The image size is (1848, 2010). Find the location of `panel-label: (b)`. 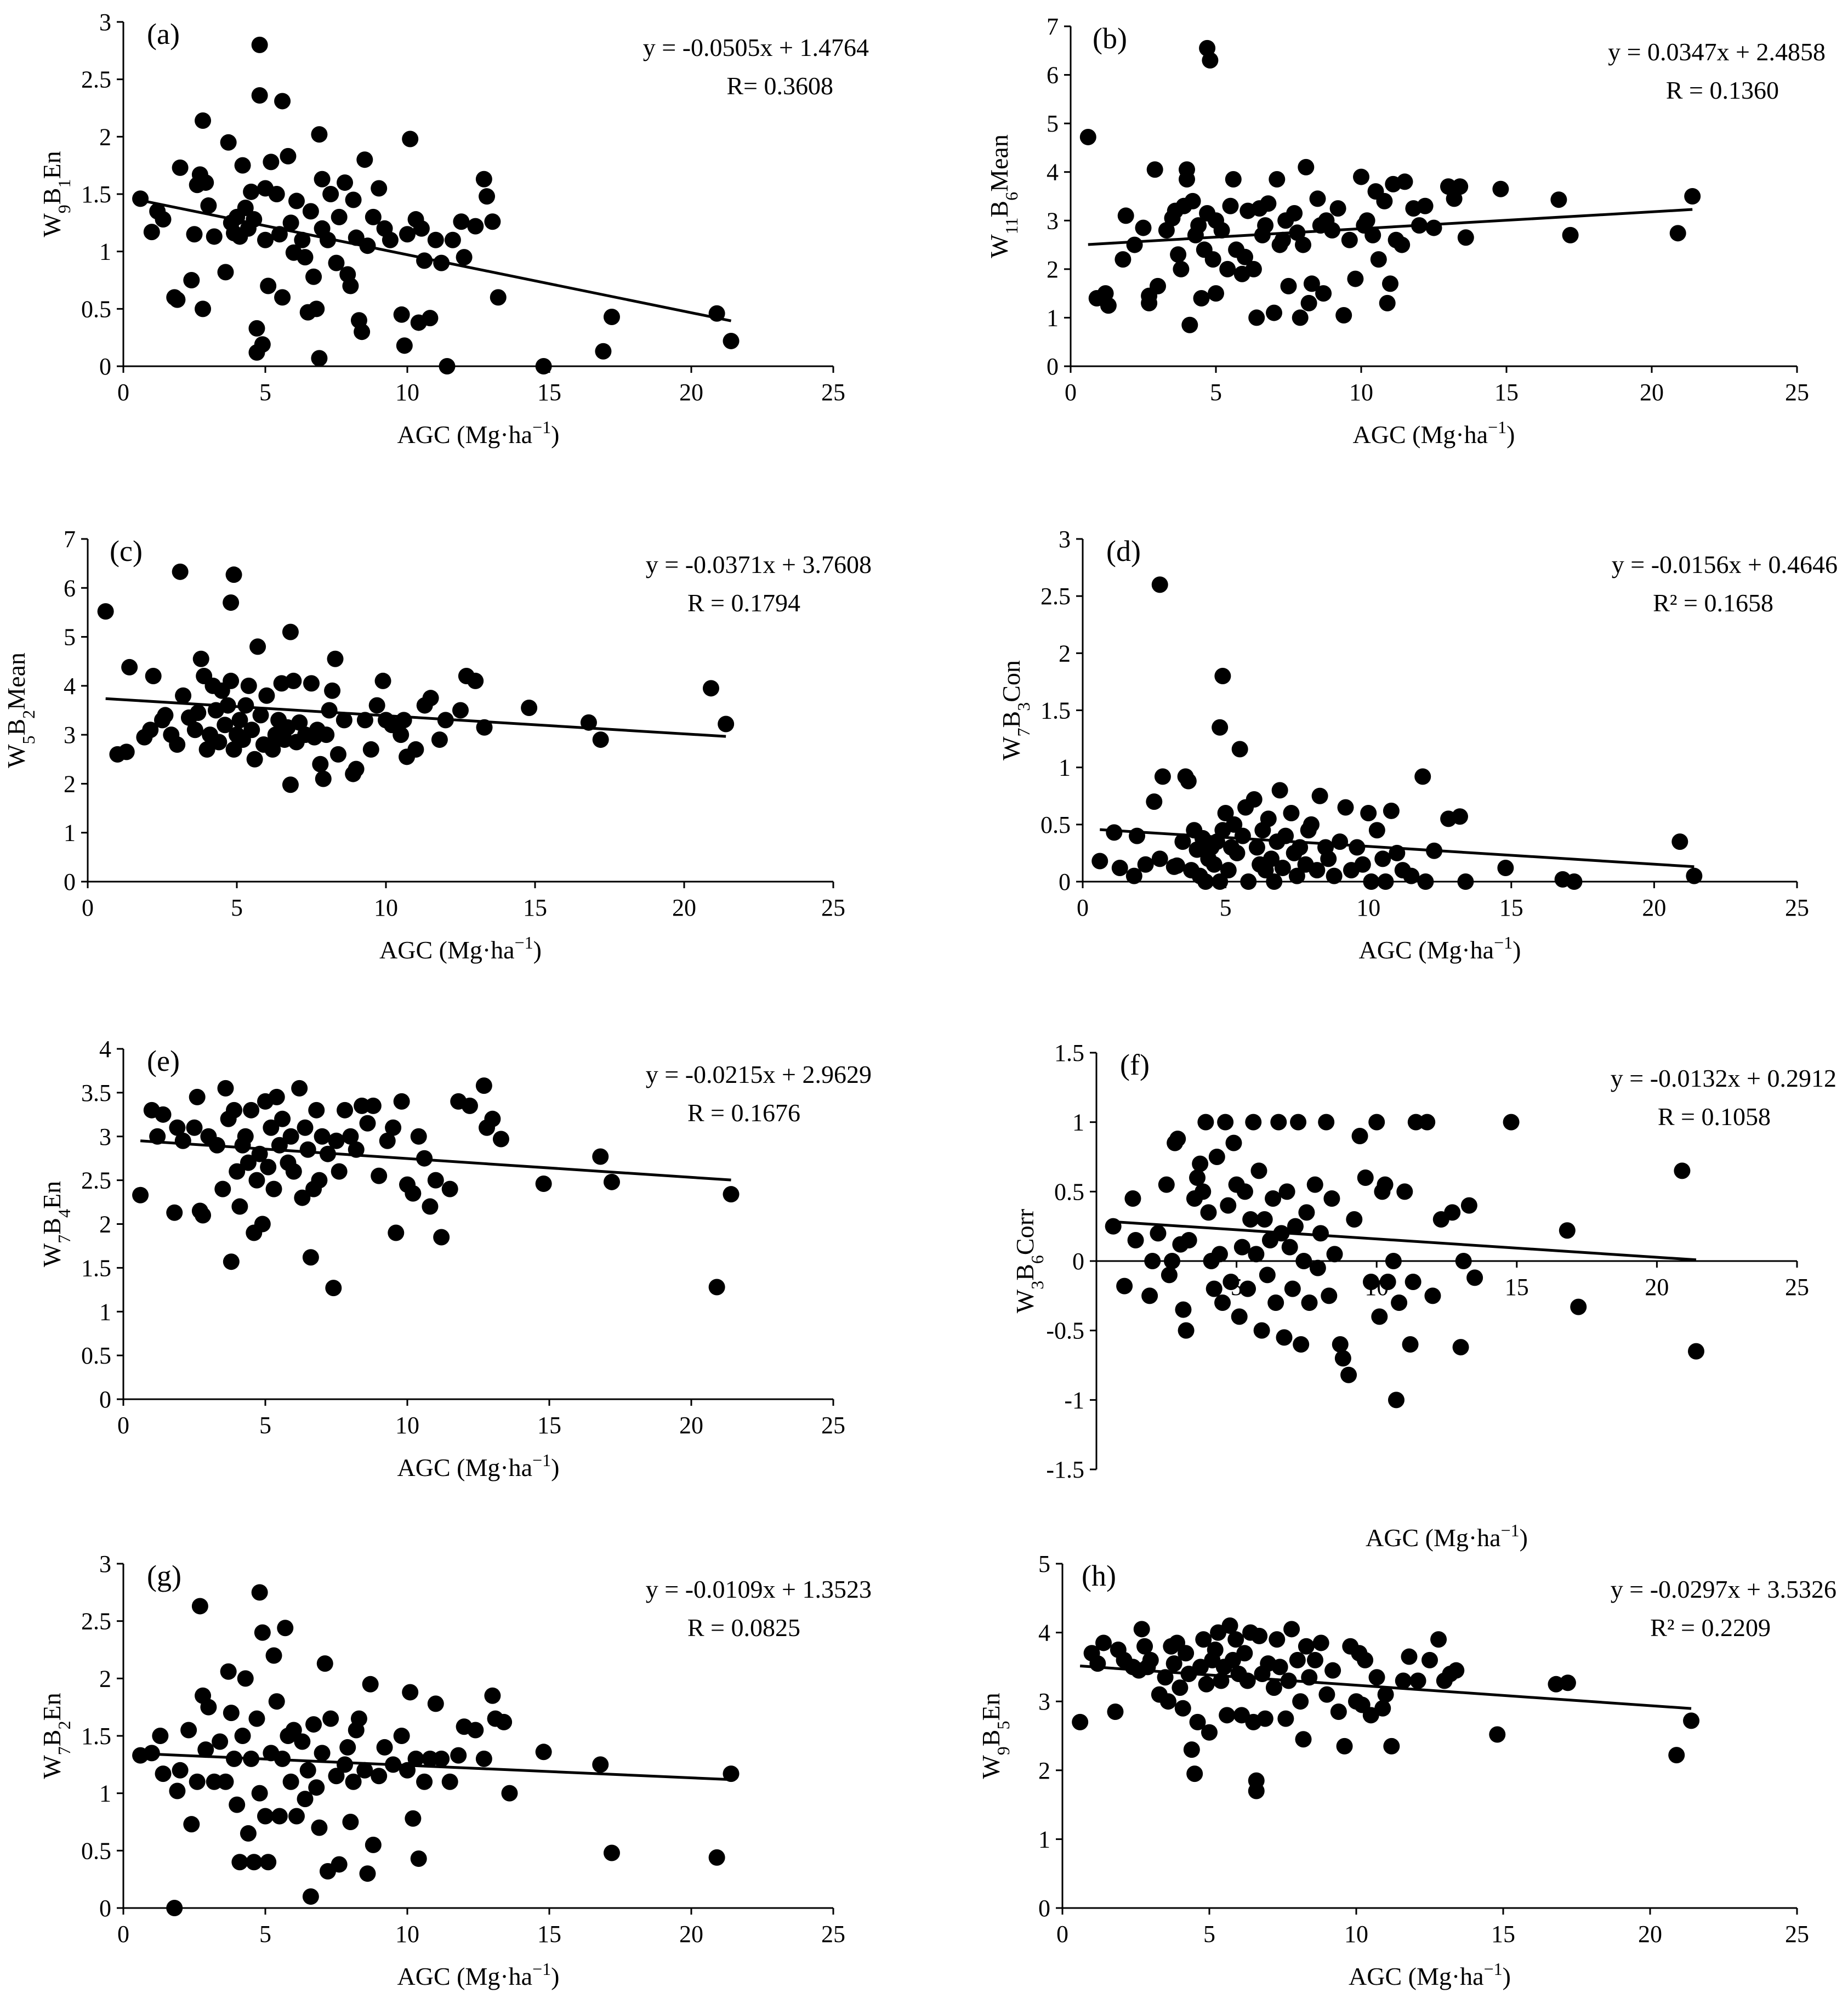

panel-label: (b) is located at coordinates (1110, 38).